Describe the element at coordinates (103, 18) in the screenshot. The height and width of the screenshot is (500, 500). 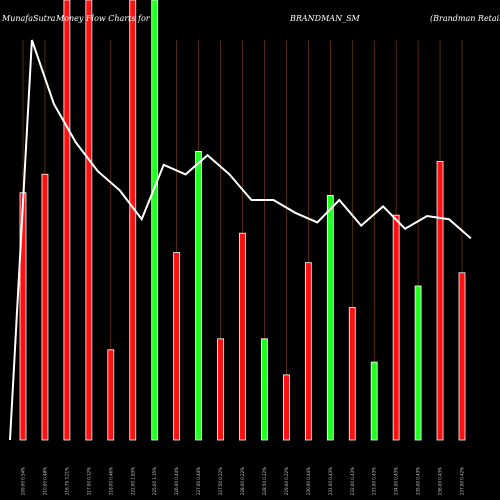
I see `chart-title: Money Flow Charts for` at that location.